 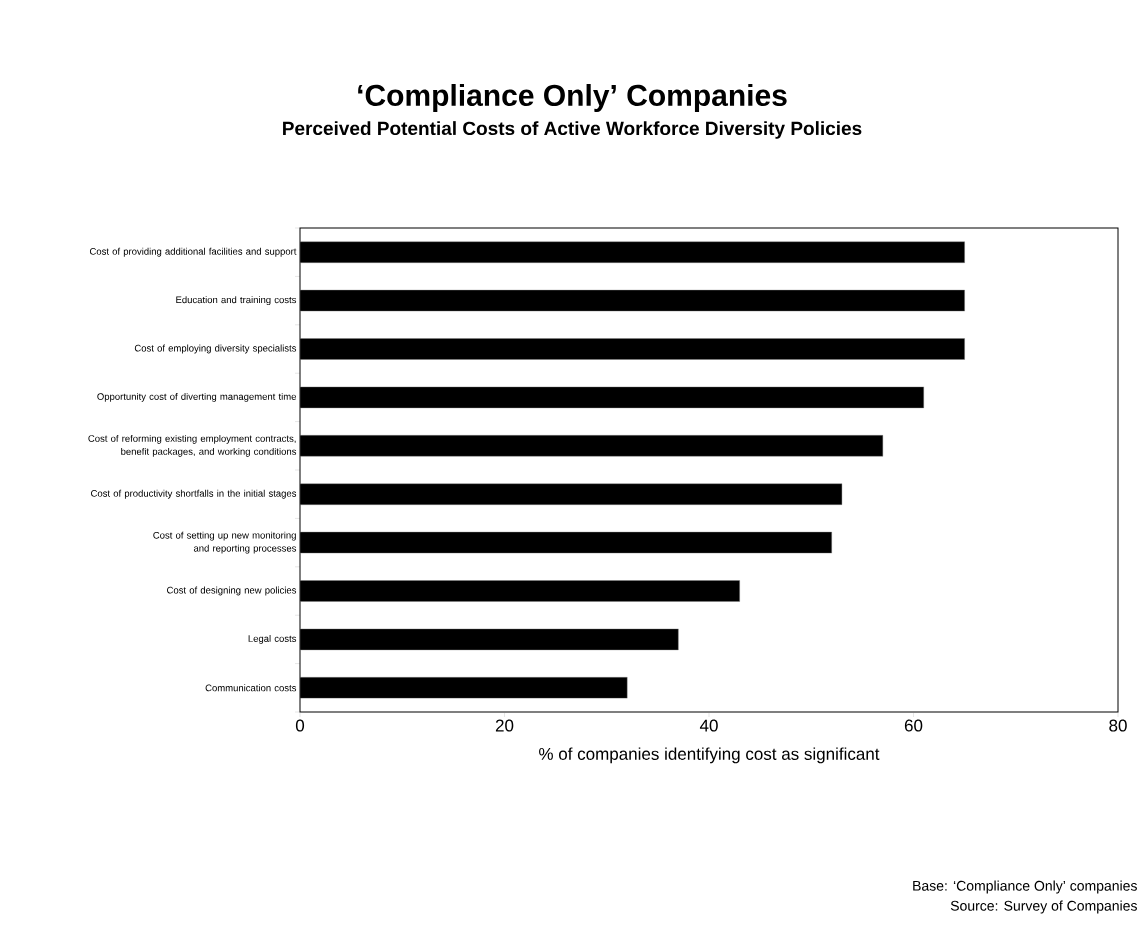 I want to click on x-tick-label: 80, so click(x=1118, y=725).